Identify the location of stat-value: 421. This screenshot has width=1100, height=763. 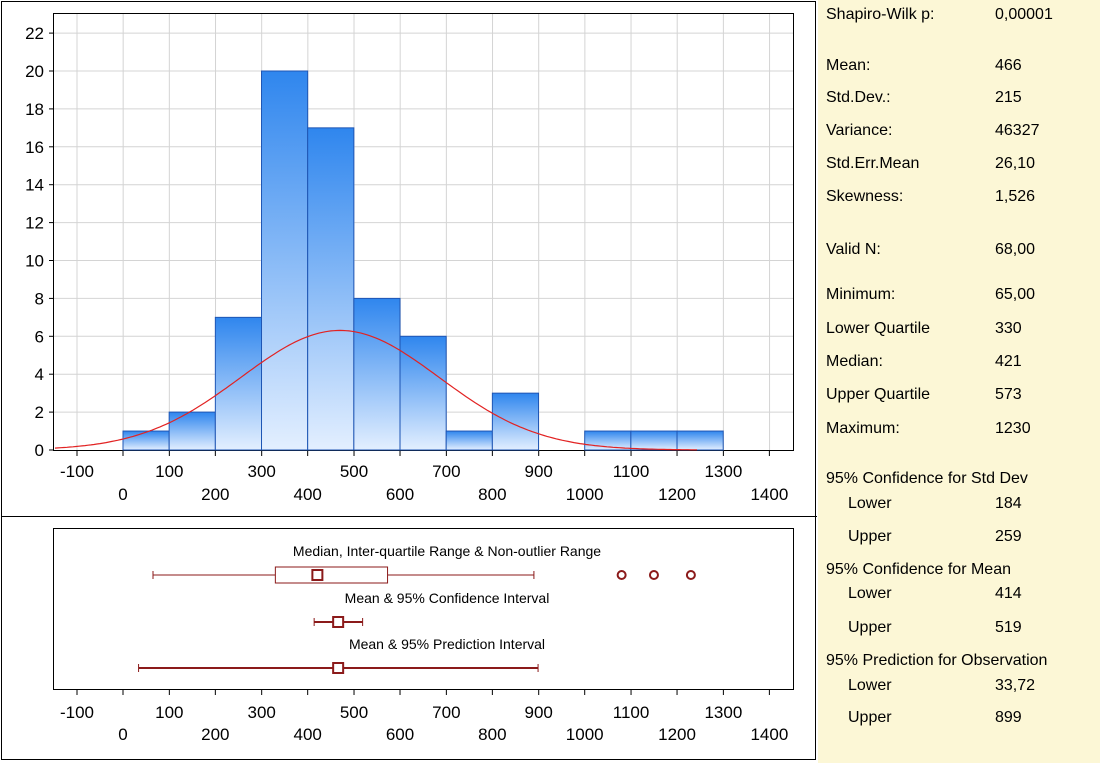
(1008, 361).